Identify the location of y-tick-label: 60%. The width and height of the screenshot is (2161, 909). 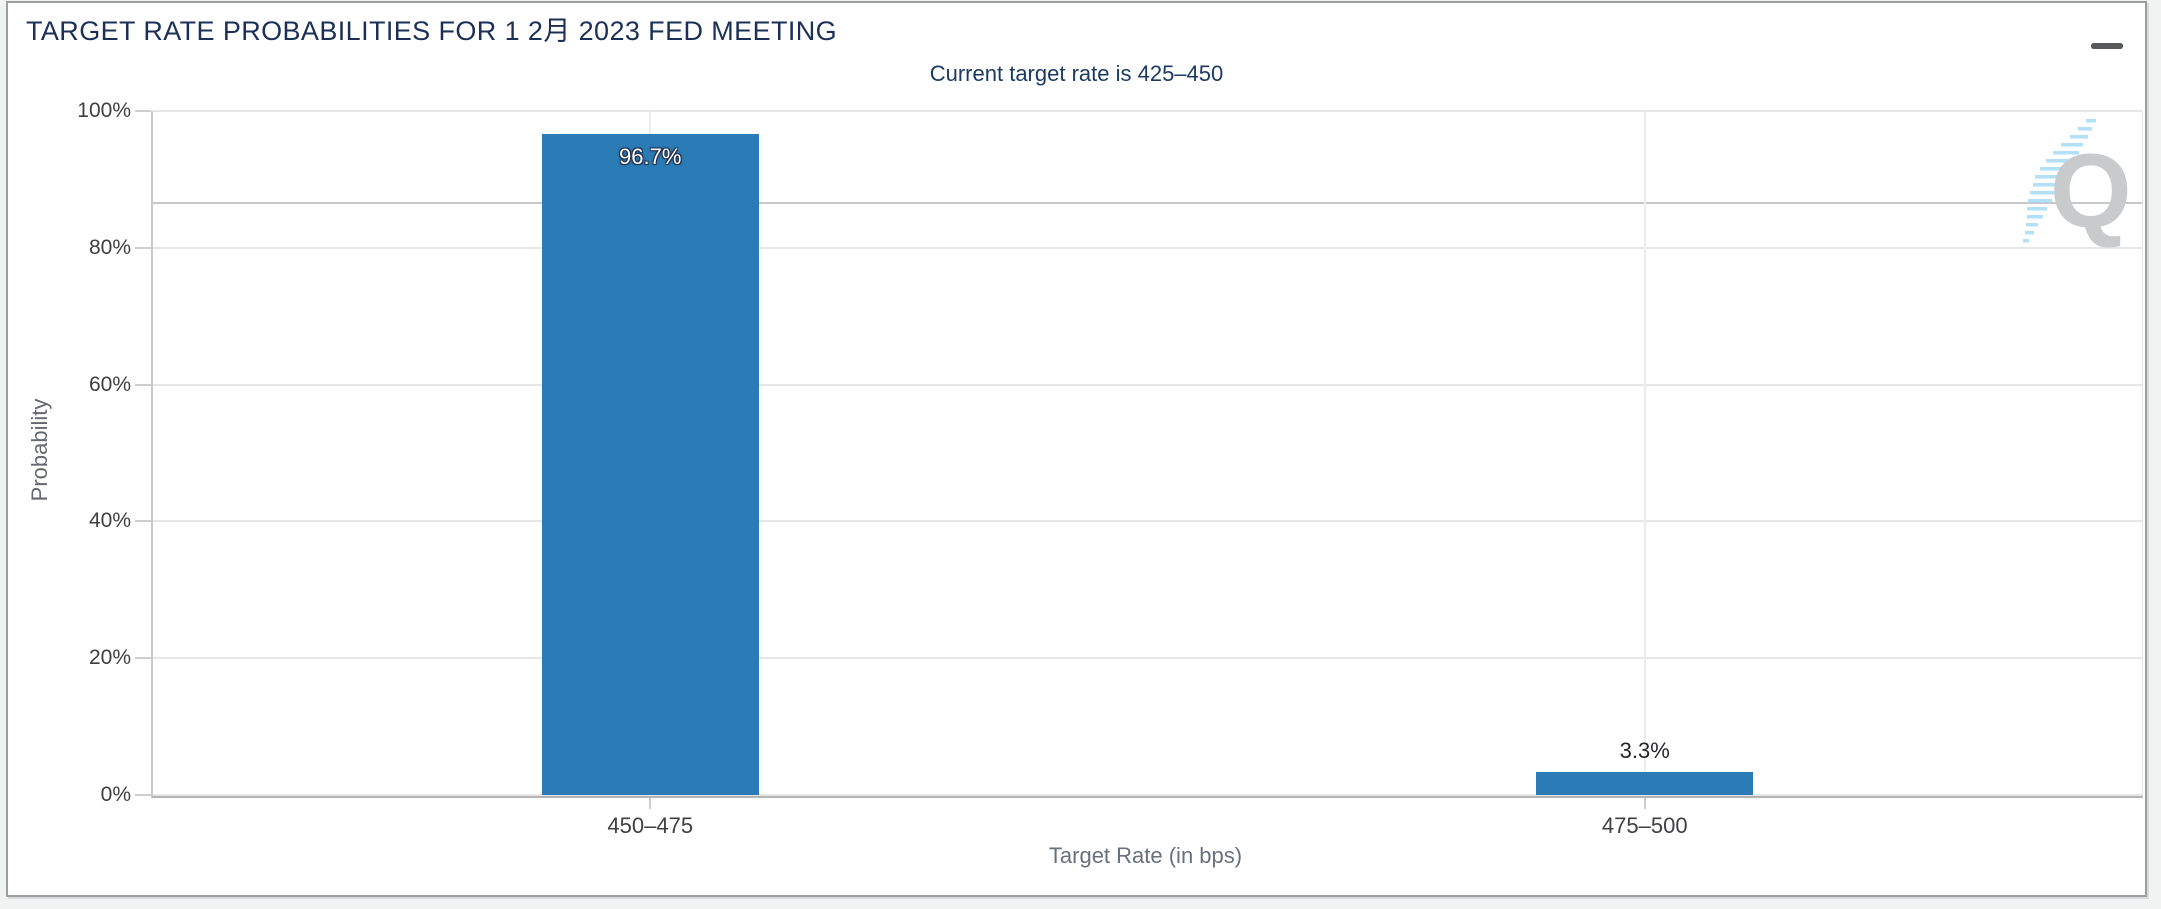
(109, 384).